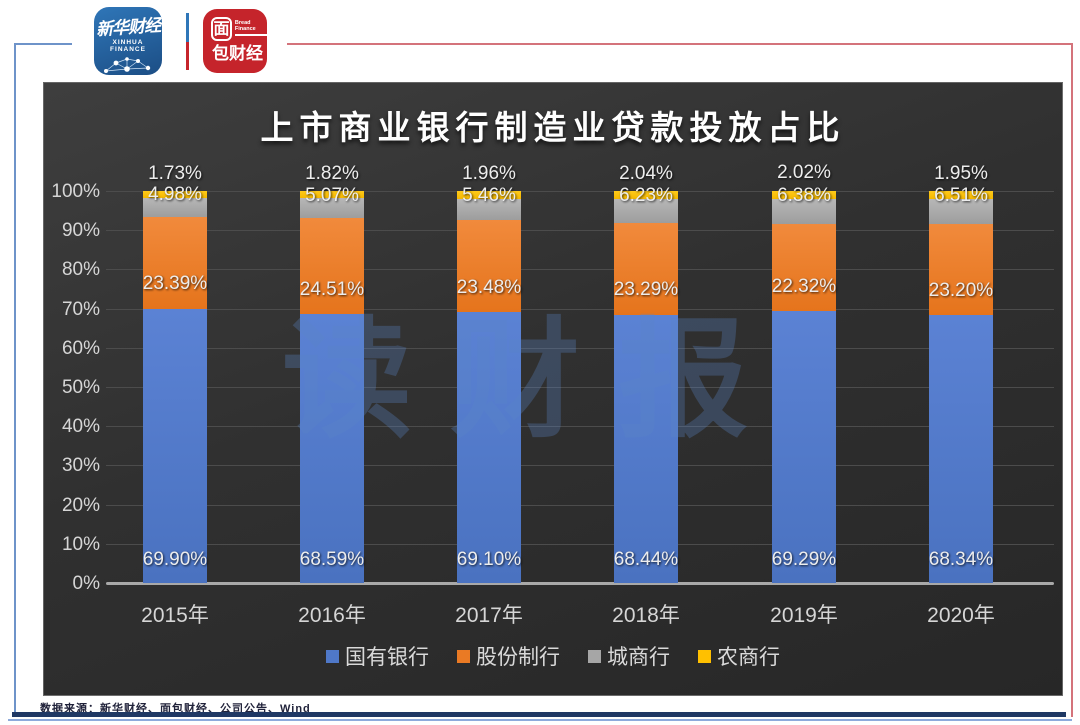  Describe the element at coordinates (175, 615) in the screenshot. I see `x-tick-label: 2015年` at that location.